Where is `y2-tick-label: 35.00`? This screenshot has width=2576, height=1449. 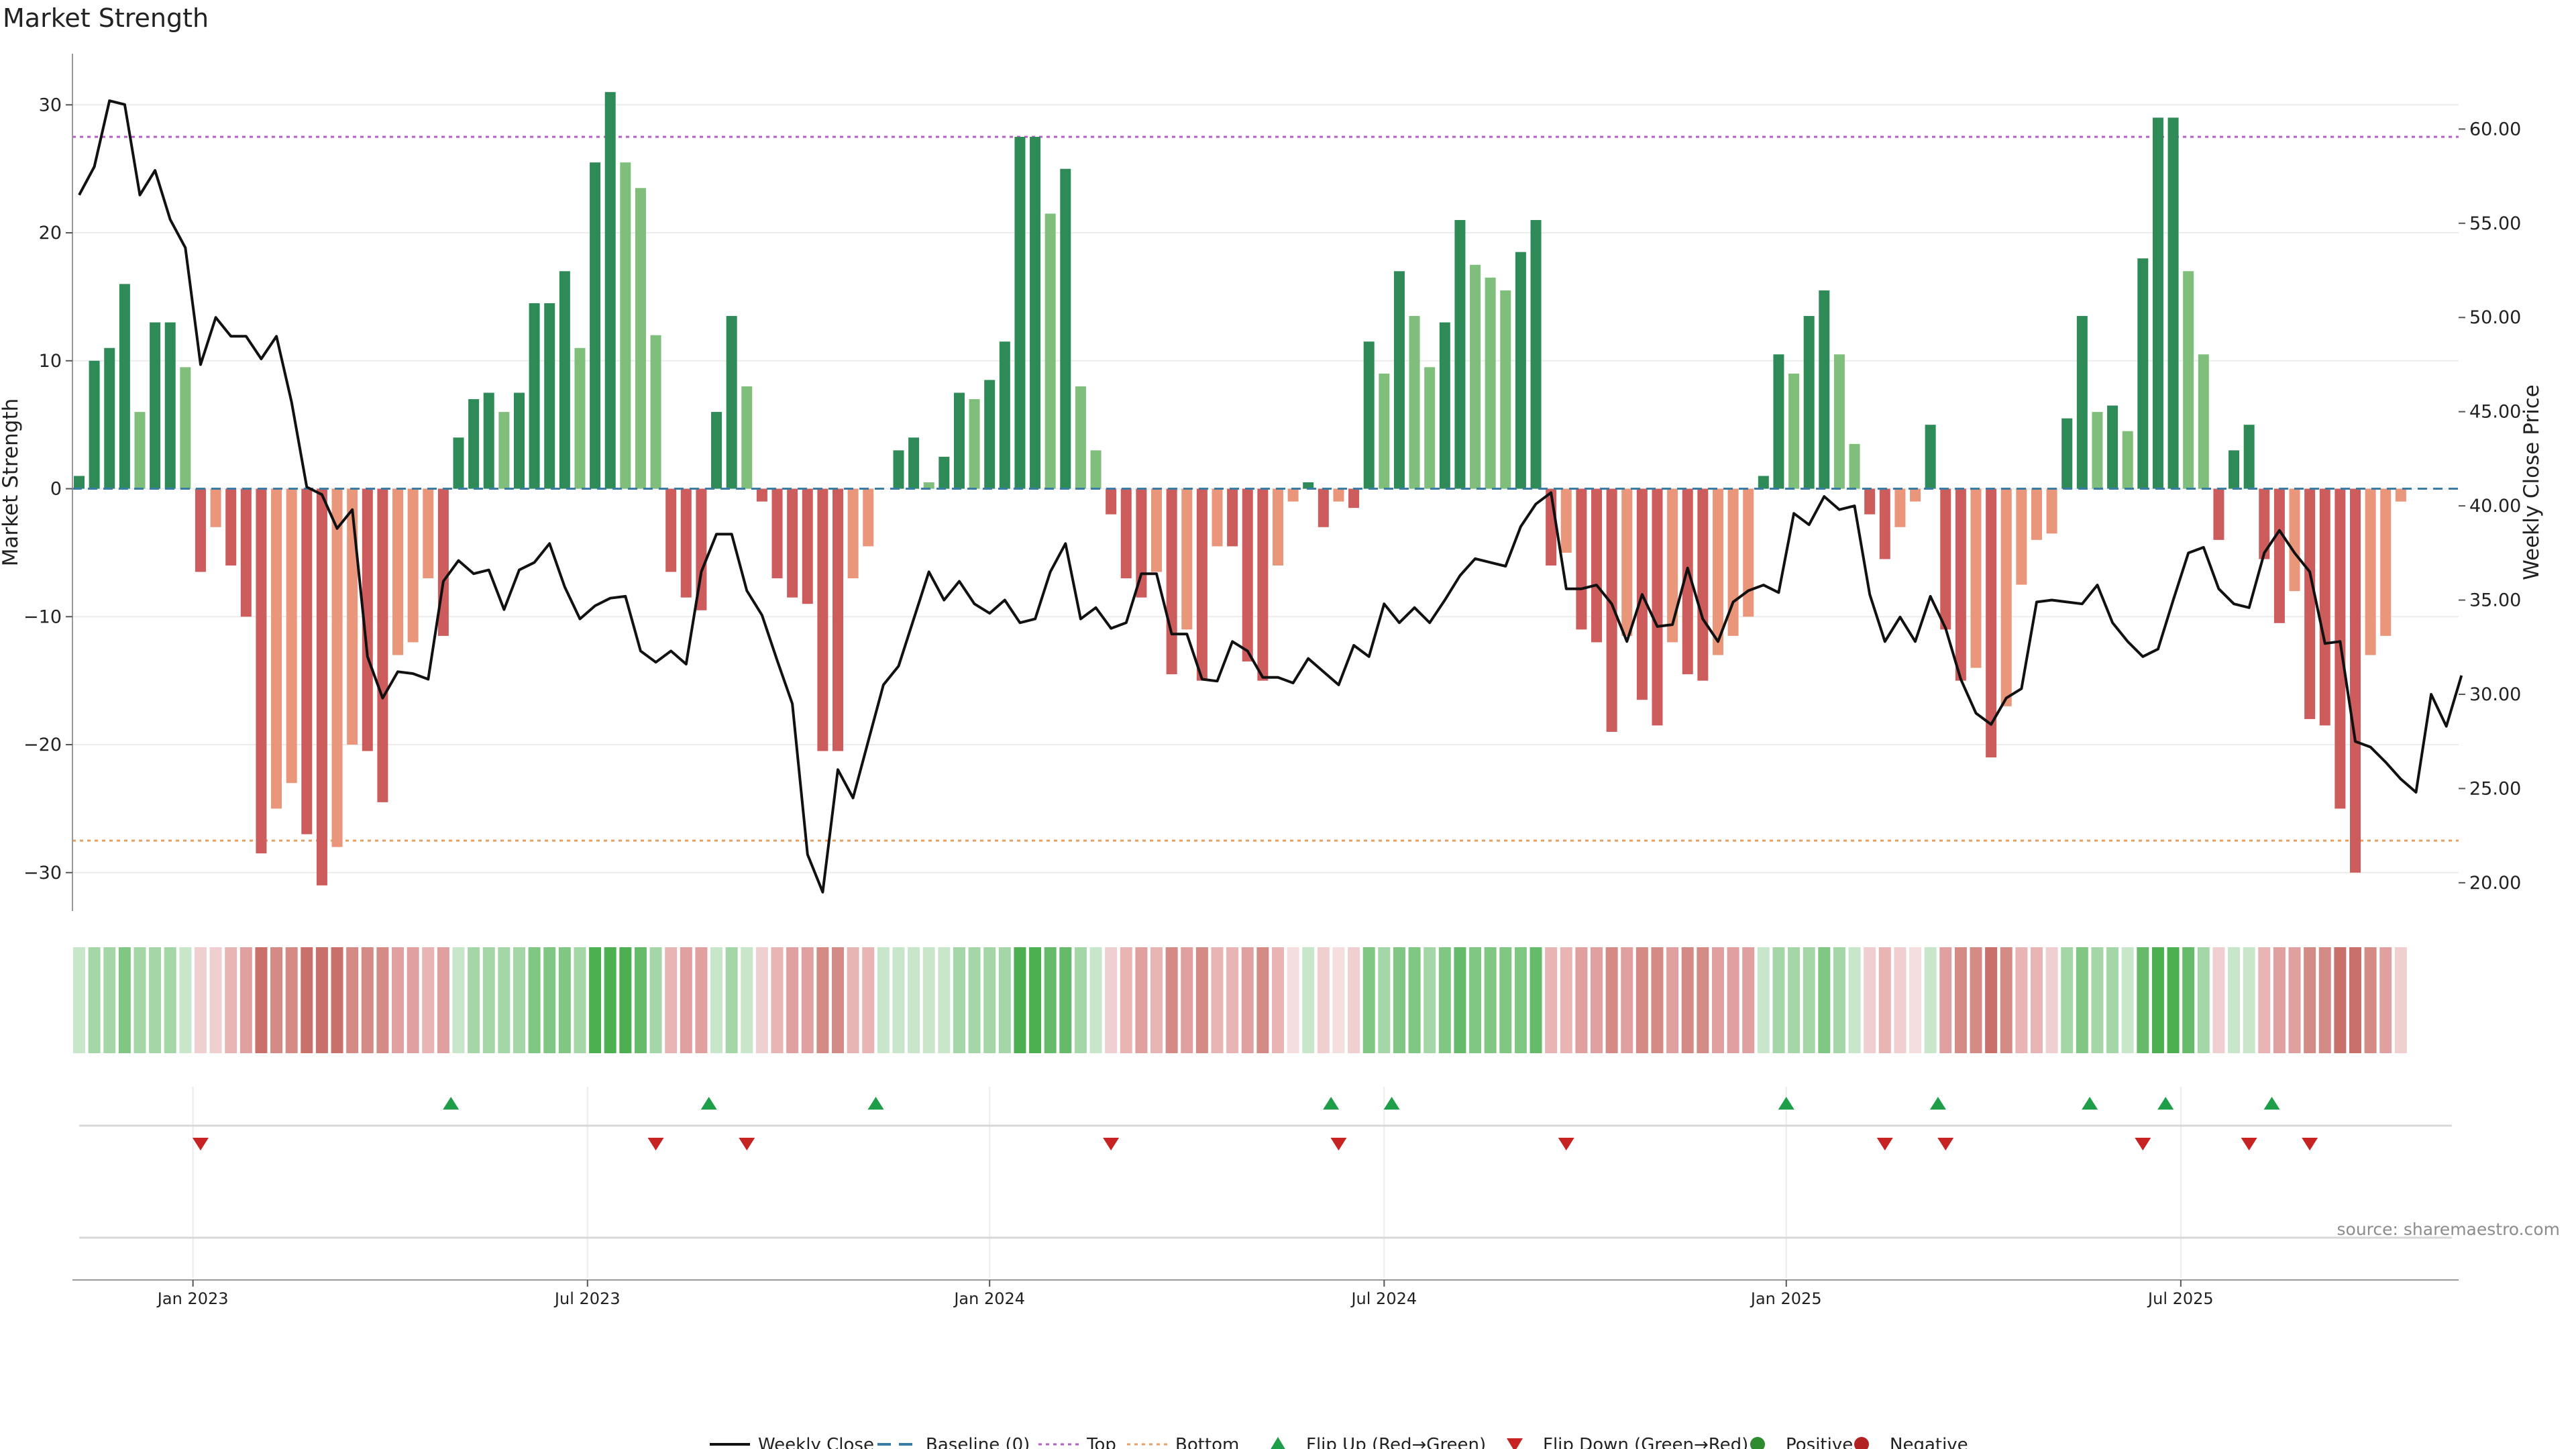
y2-tick-label: 35.00 is located at coordinates (2495, 600).